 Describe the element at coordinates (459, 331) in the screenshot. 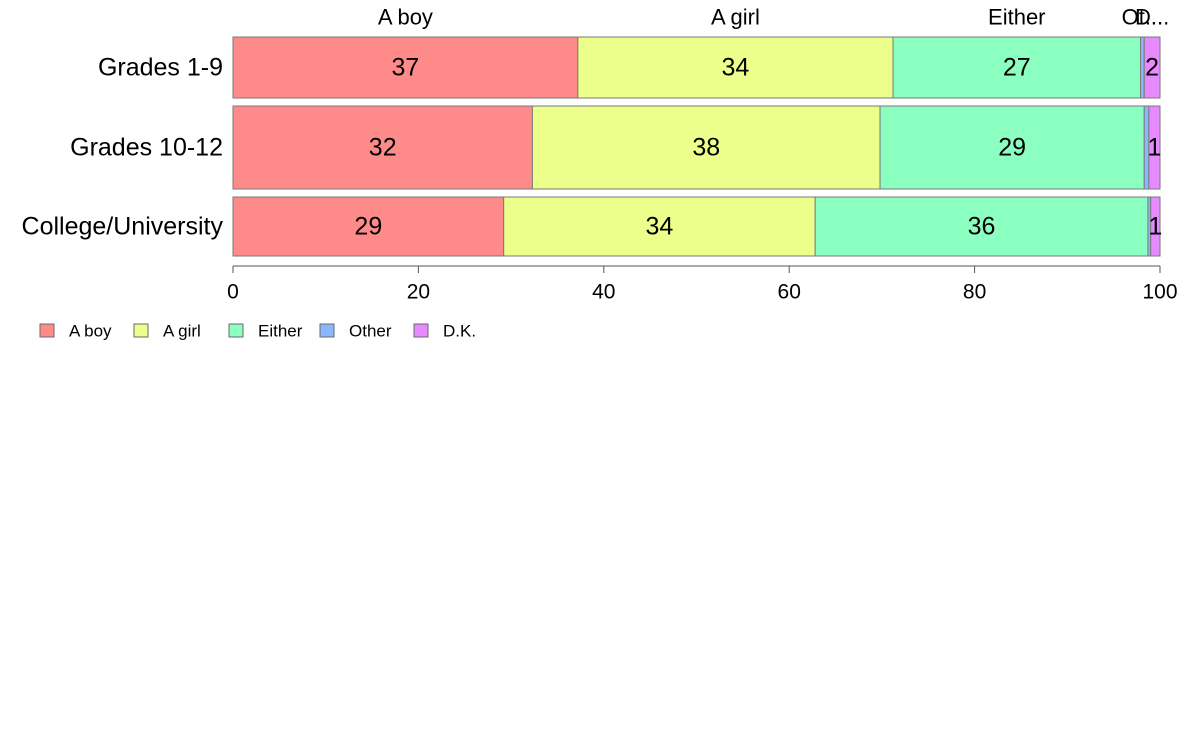

I see `legend-label: D.K.` at that location.